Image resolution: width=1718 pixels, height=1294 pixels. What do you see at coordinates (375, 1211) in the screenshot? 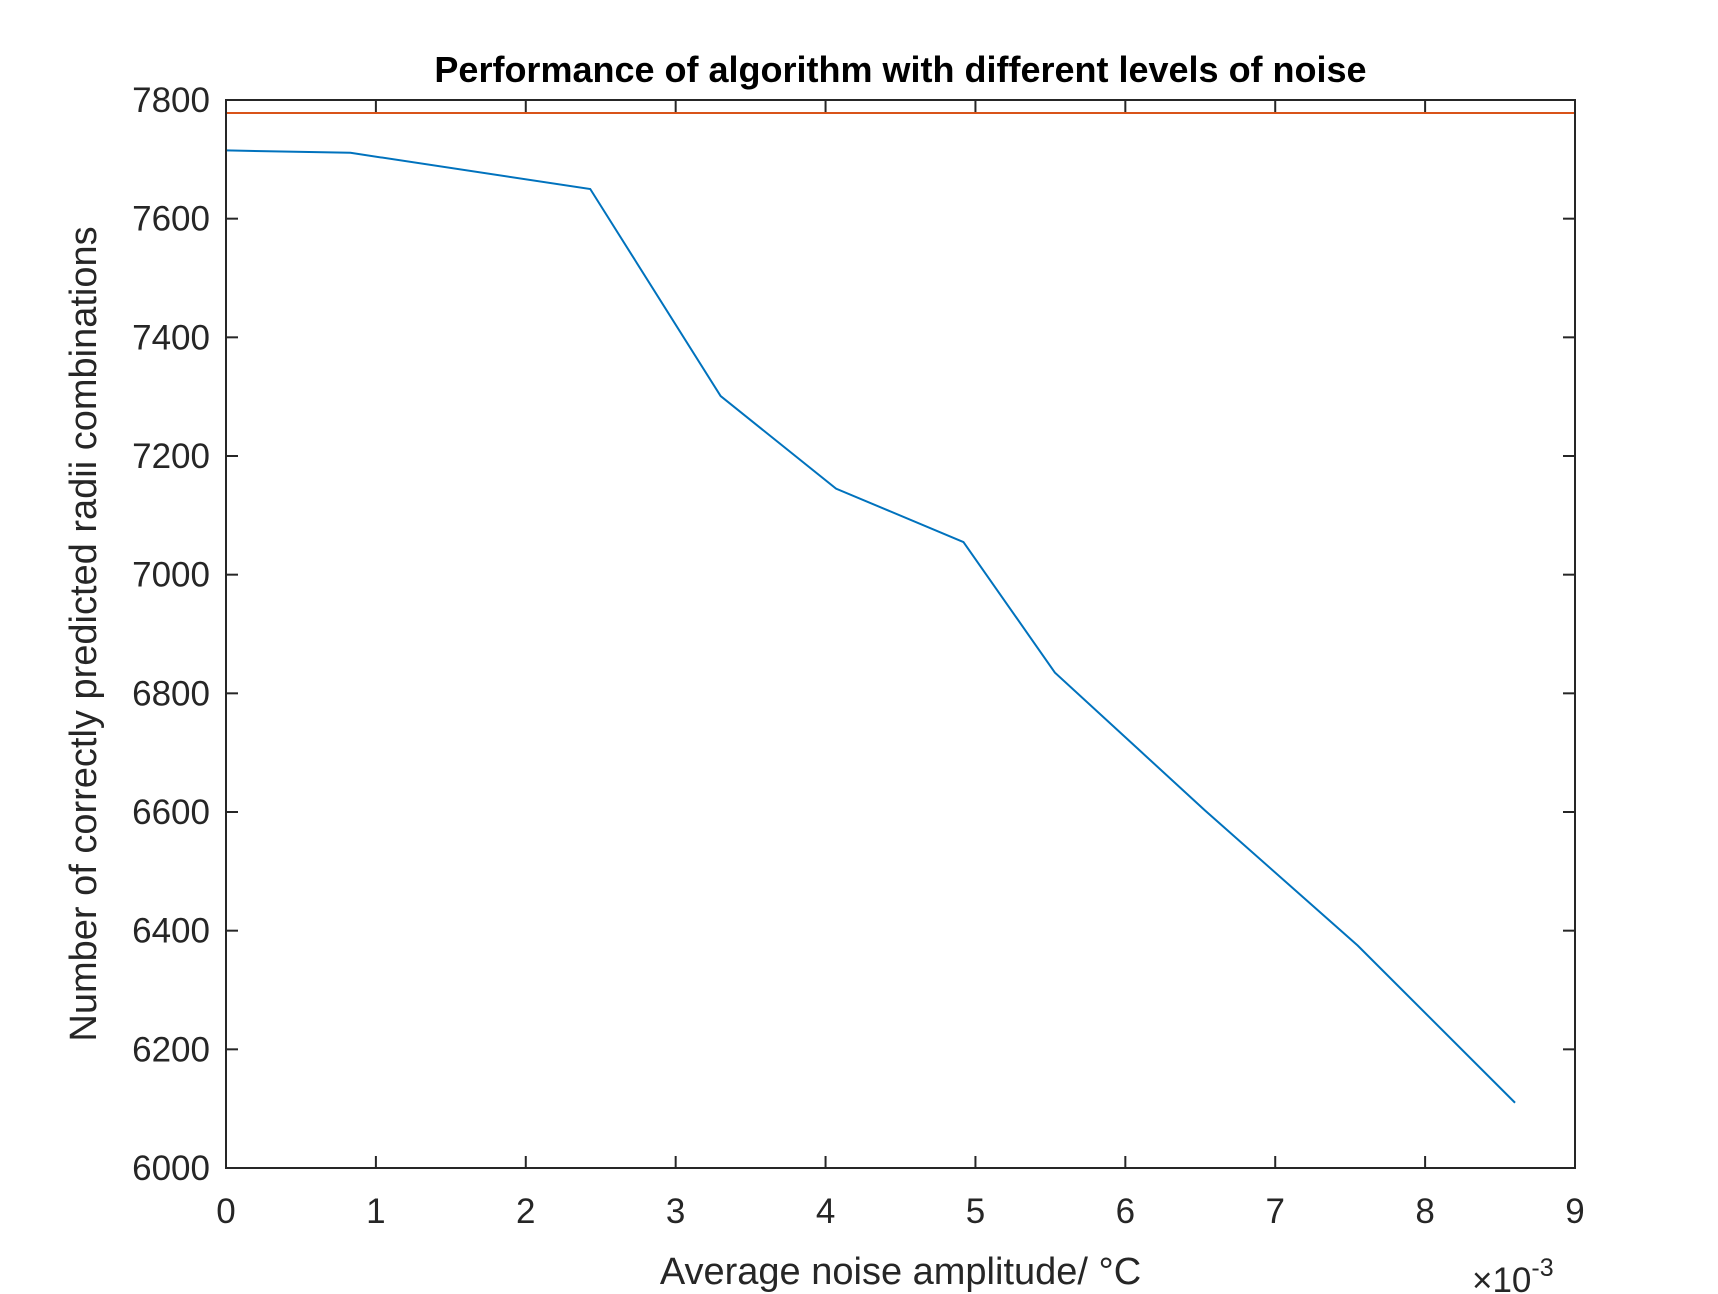
I see `x-tick-label: 1` at bounding box center [375, 1211].